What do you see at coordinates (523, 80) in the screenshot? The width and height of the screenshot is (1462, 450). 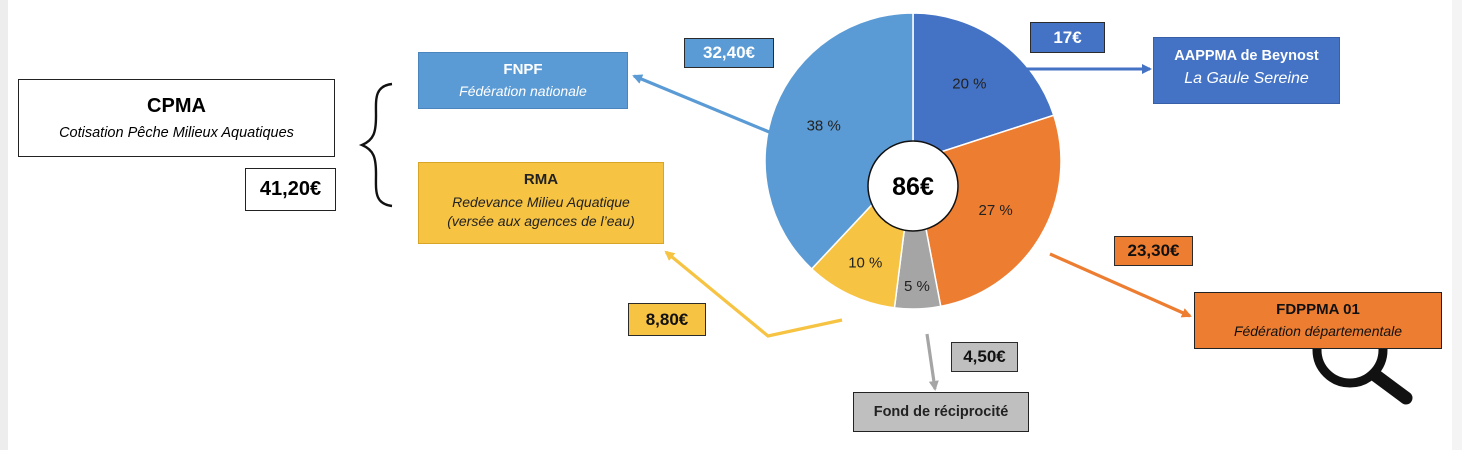 I see `fnpf-box: FNPF Fédération nationale` at bounding box center [523, 80].